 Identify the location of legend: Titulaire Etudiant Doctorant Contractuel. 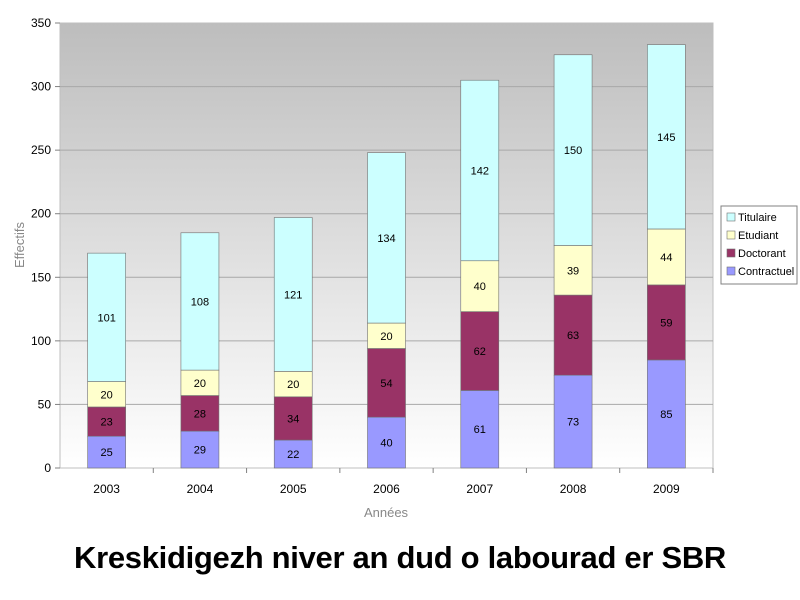
(759, 245).